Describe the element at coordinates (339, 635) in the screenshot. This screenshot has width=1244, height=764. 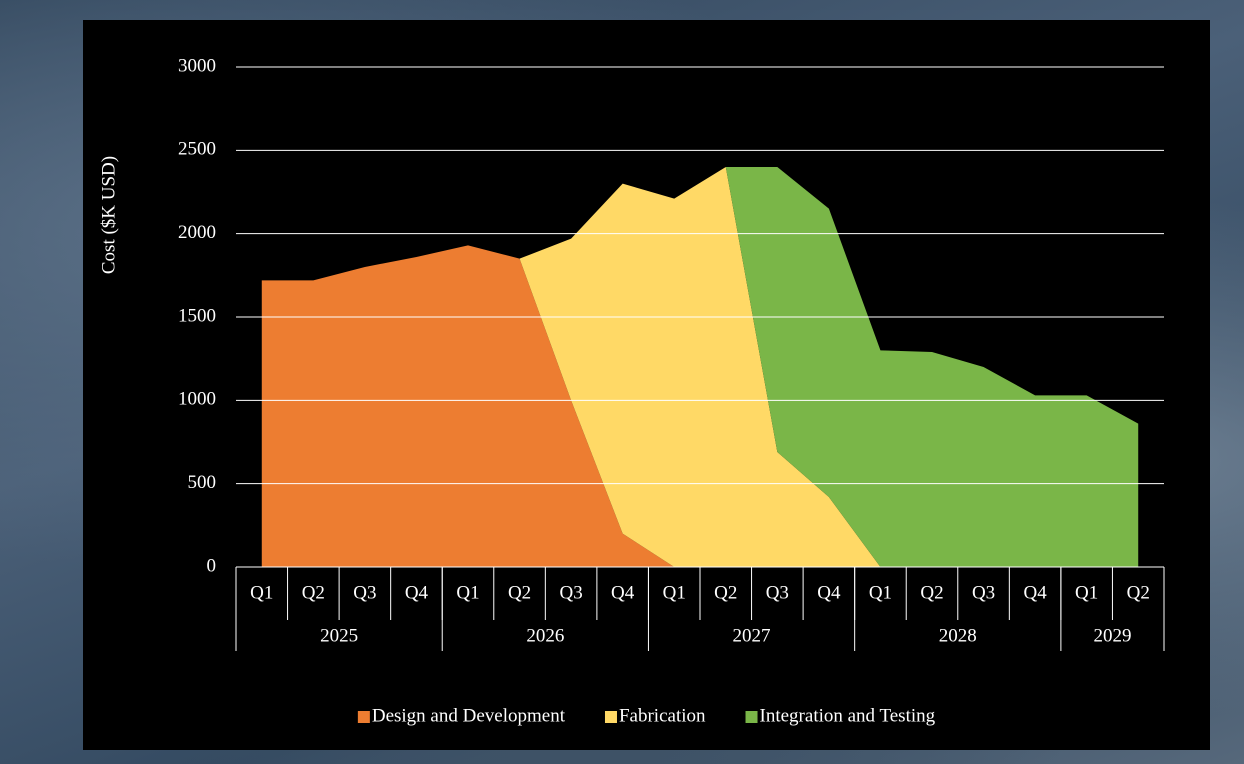
I see `x-group-label: 2025` at that location.